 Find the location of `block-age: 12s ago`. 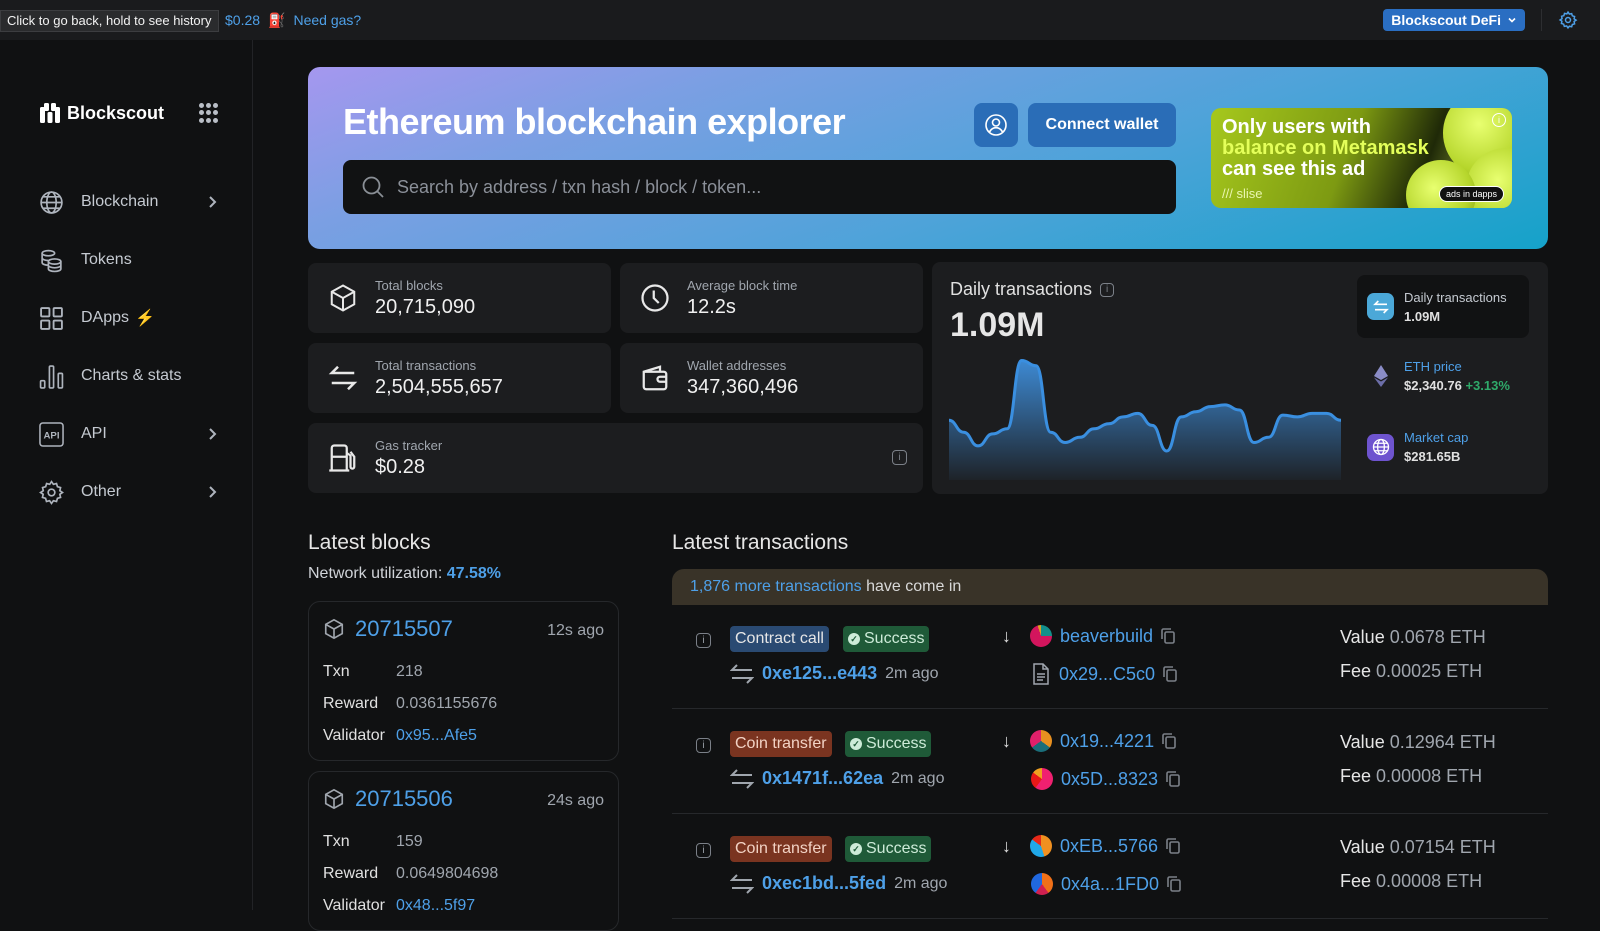

block-age: 12s ago is located at coordinates (575, 630).